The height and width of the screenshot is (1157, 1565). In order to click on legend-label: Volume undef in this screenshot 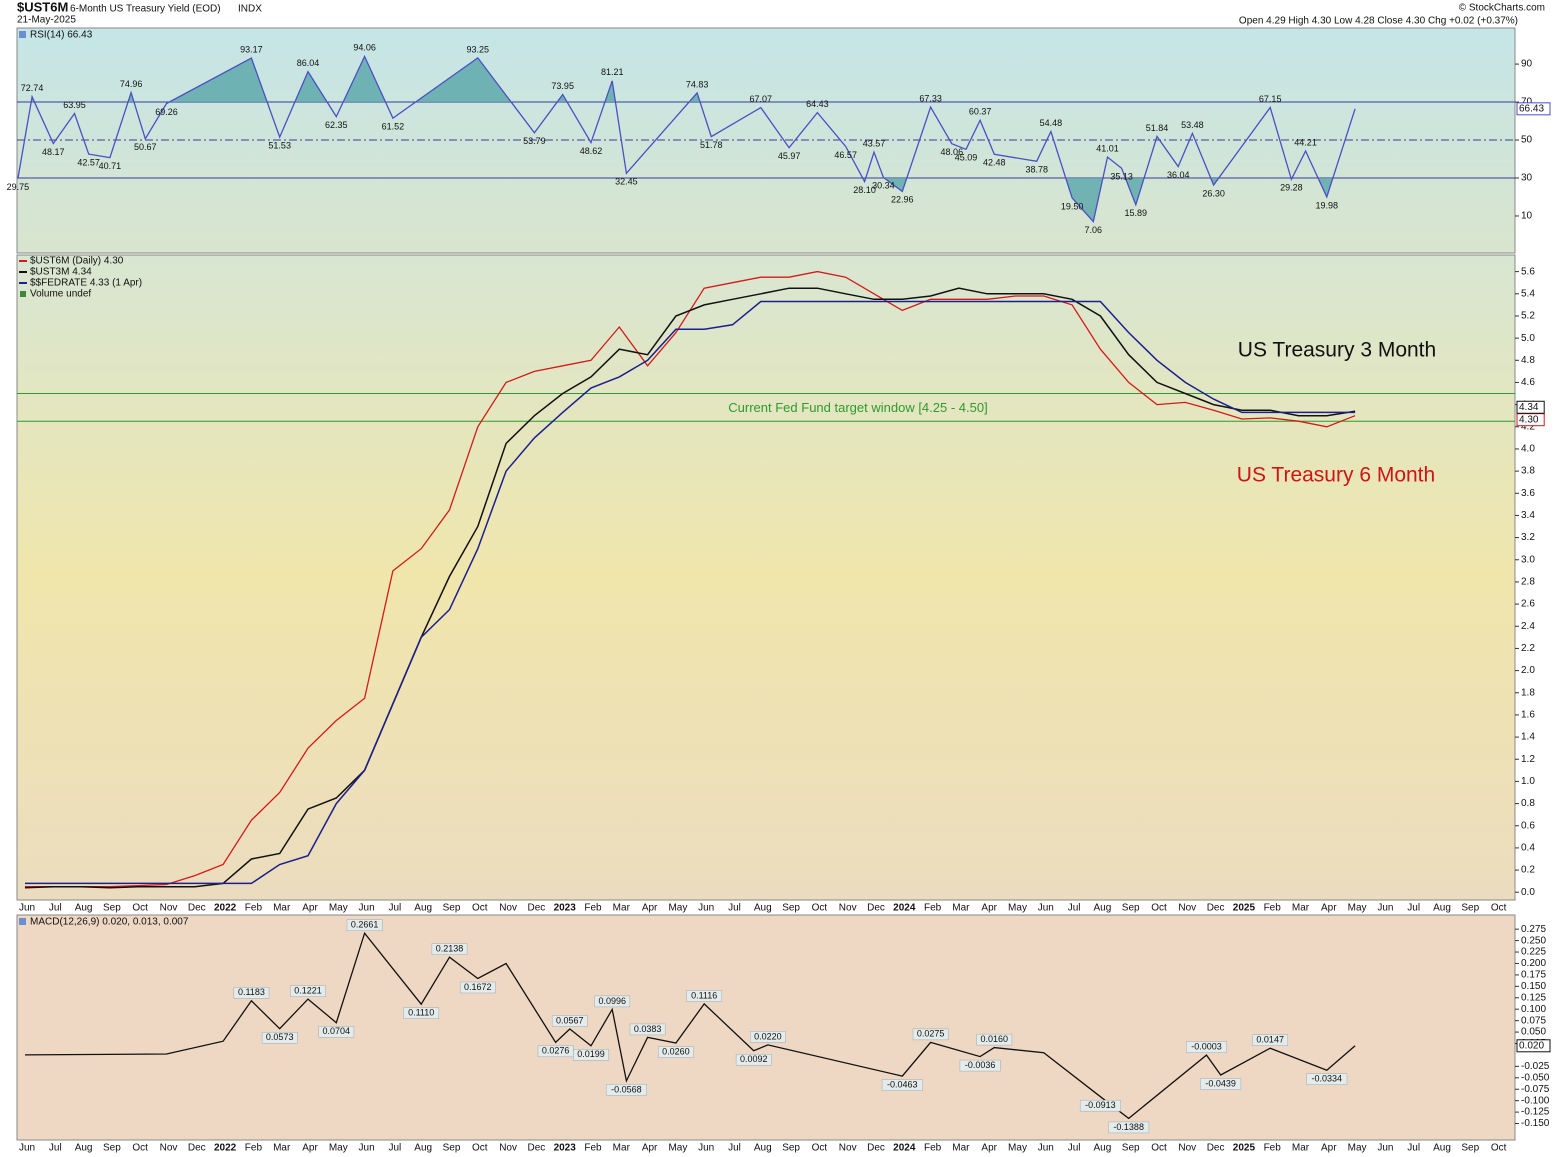, I will do `click(60, 294)`.